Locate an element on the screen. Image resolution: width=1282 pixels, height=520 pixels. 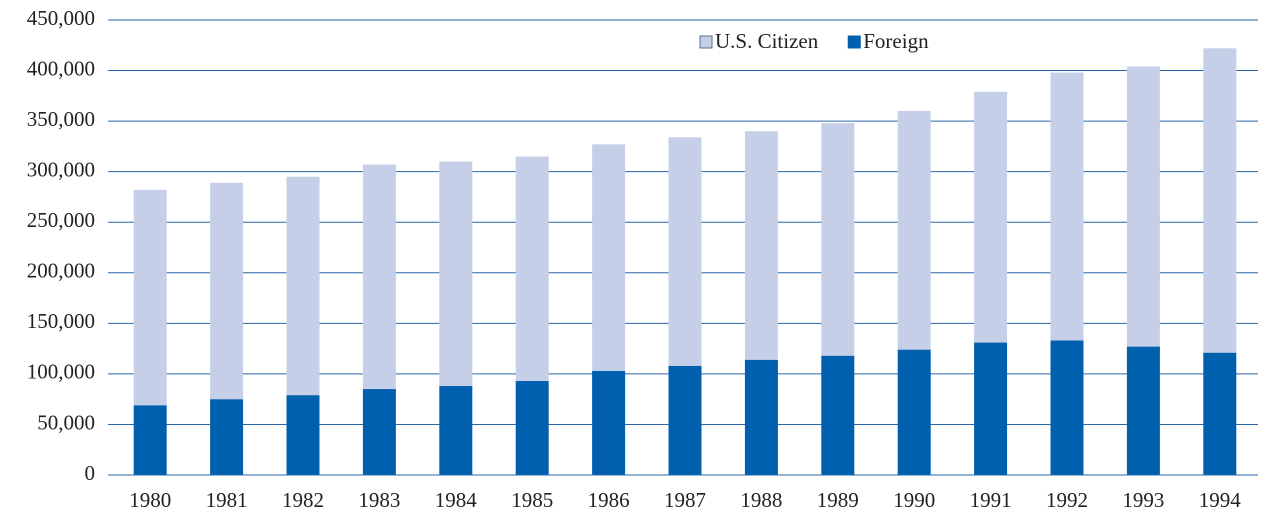
legend-label: U.S. Citizen is located at coordinates (767, 41).